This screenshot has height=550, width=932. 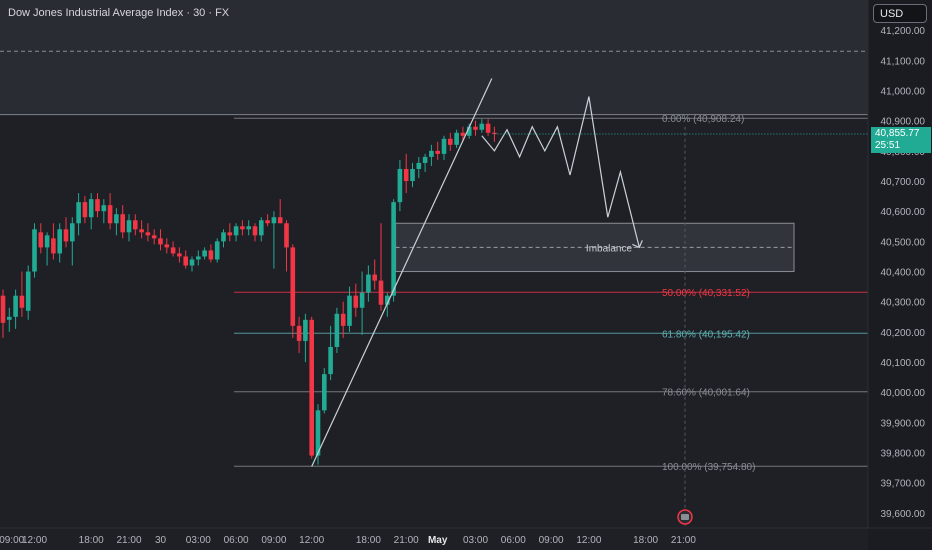 I want to click on fib-level-label: 100.00% (39,754.80), so click(x=708, y=467).